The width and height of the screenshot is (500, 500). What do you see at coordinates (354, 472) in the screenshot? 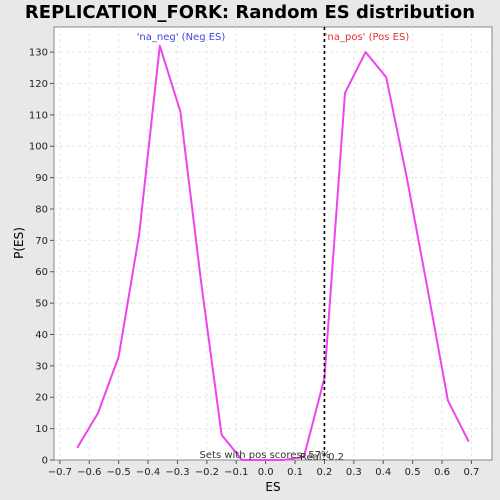
I see `x-tick-label: 0.3` at bounding box center [354, 472].